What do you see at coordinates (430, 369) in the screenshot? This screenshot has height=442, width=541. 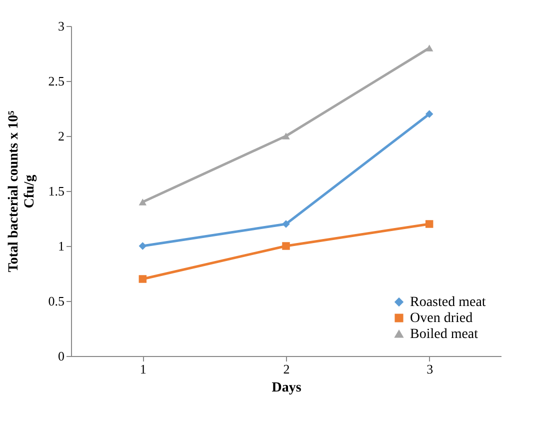 I see `x-tick-label: 3` at bounding box center [430, 369].